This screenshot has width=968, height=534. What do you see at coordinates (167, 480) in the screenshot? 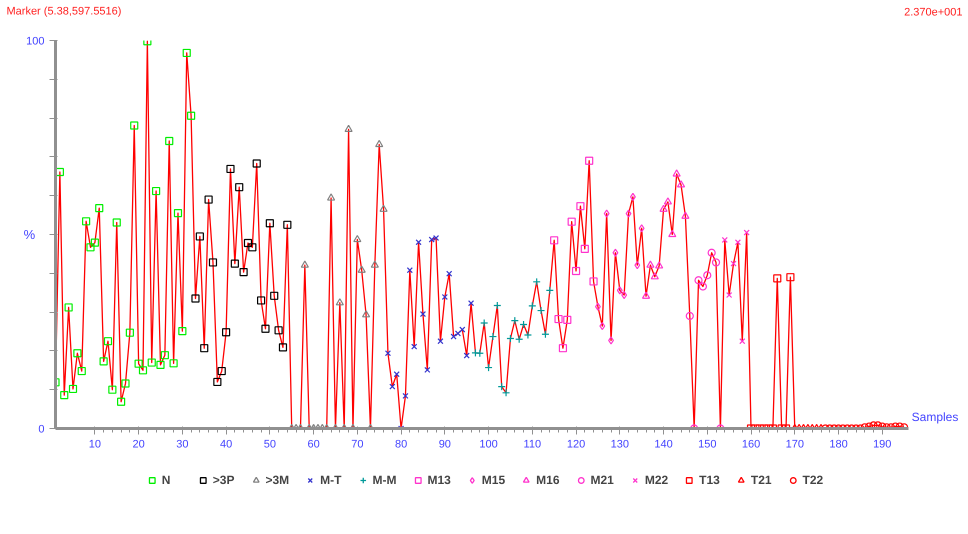
I see `legend-label: N` at bounding box center [167, 480].